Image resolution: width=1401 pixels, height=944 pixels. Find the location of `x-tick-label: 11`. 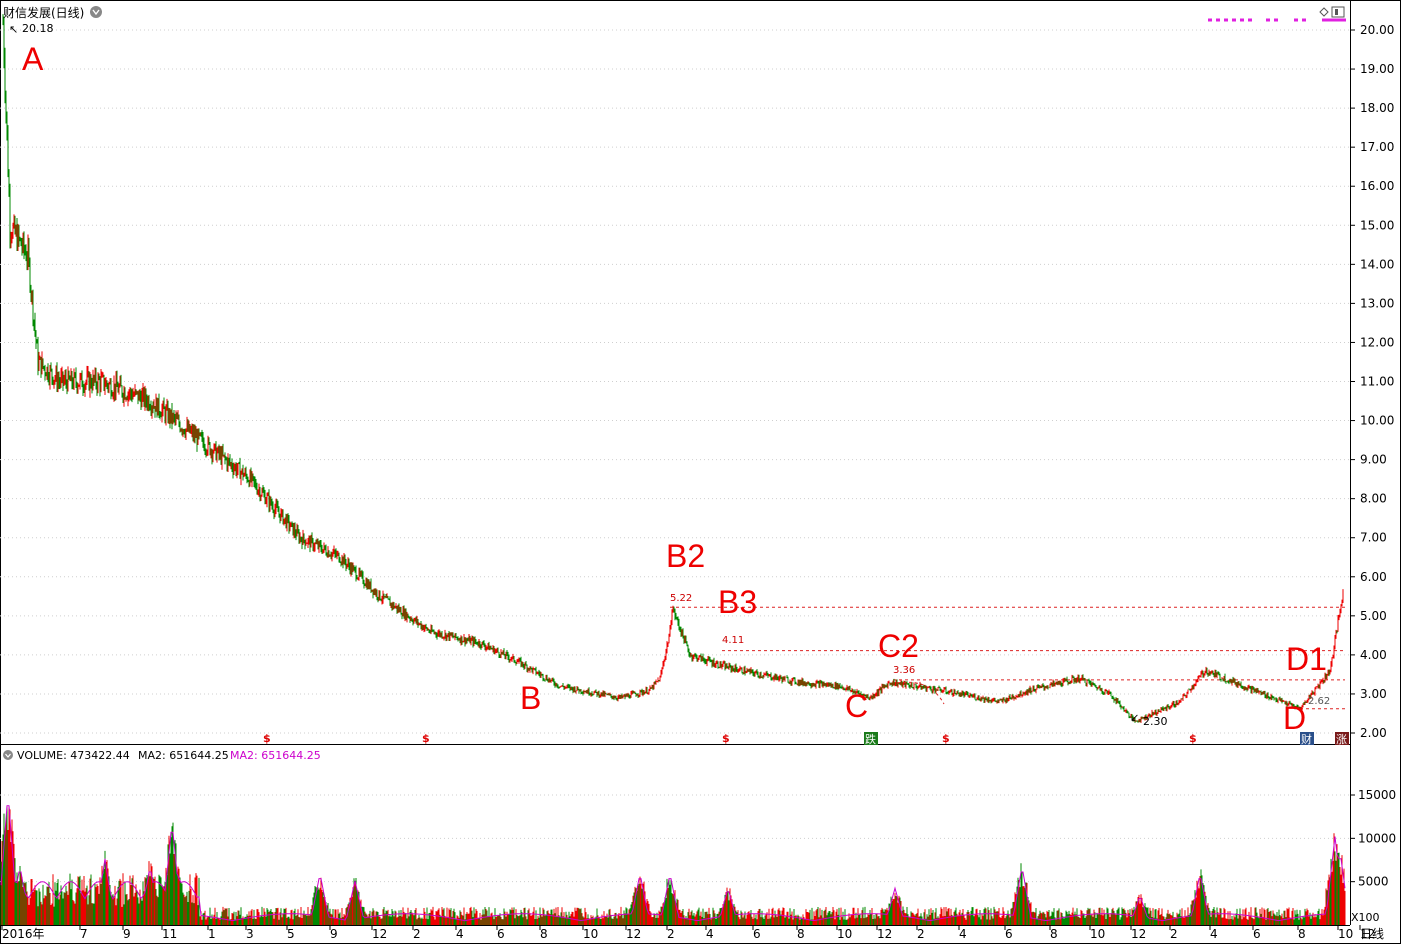

x-tick-label: 11 is located at coordinates (169, 934).